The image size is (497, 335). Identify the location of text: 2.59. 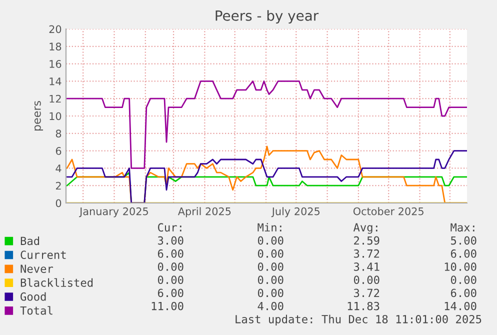
(367, 240).